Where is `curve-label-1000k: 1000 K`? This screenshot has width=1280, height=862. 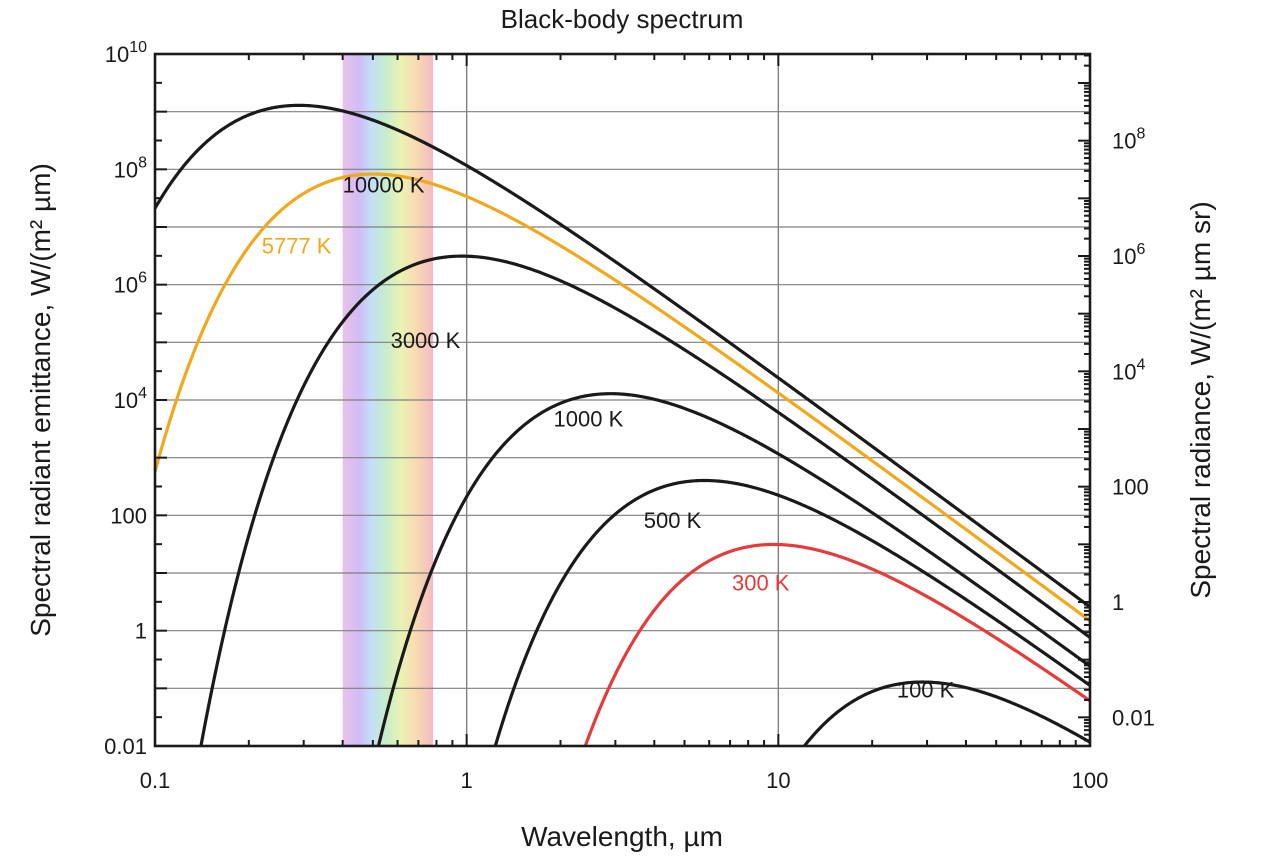
curve-label-1000k: 1000 K is located at coordinates (589, 418).